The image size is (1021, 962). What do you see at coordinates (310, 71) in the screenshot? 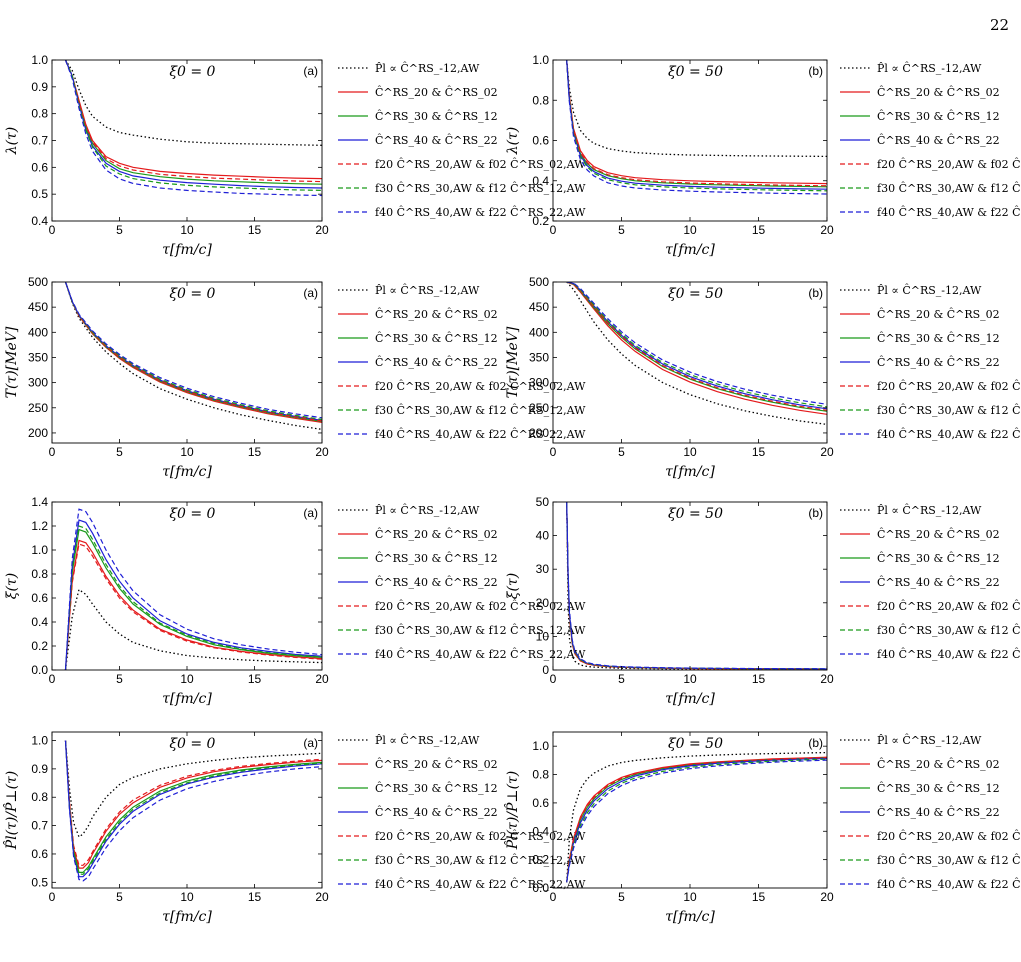
I see `panel-tag: (a)` at bounding box center [310, 71].